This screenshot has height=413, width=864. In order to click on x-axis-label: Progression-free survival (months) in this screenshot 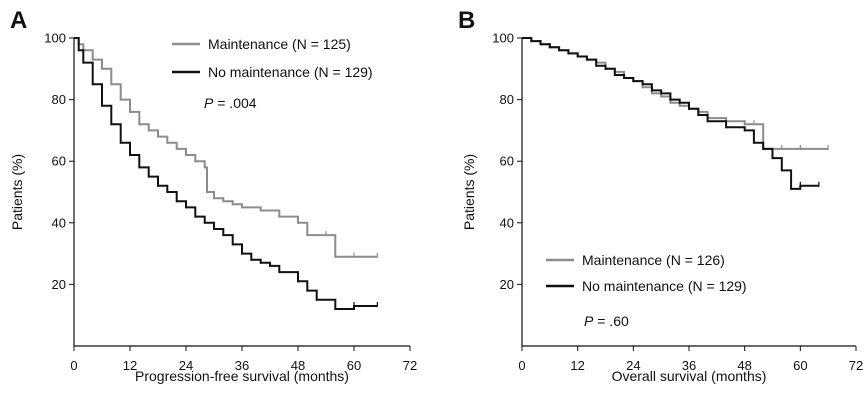, I will do `click(242, 376)`.